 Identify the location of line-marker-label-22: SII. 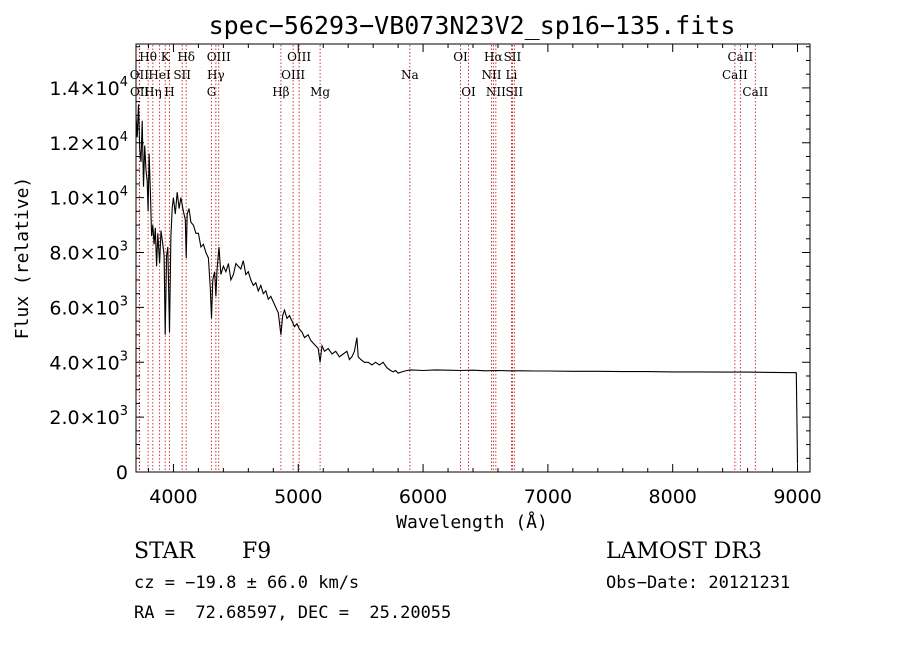
(513, 57).